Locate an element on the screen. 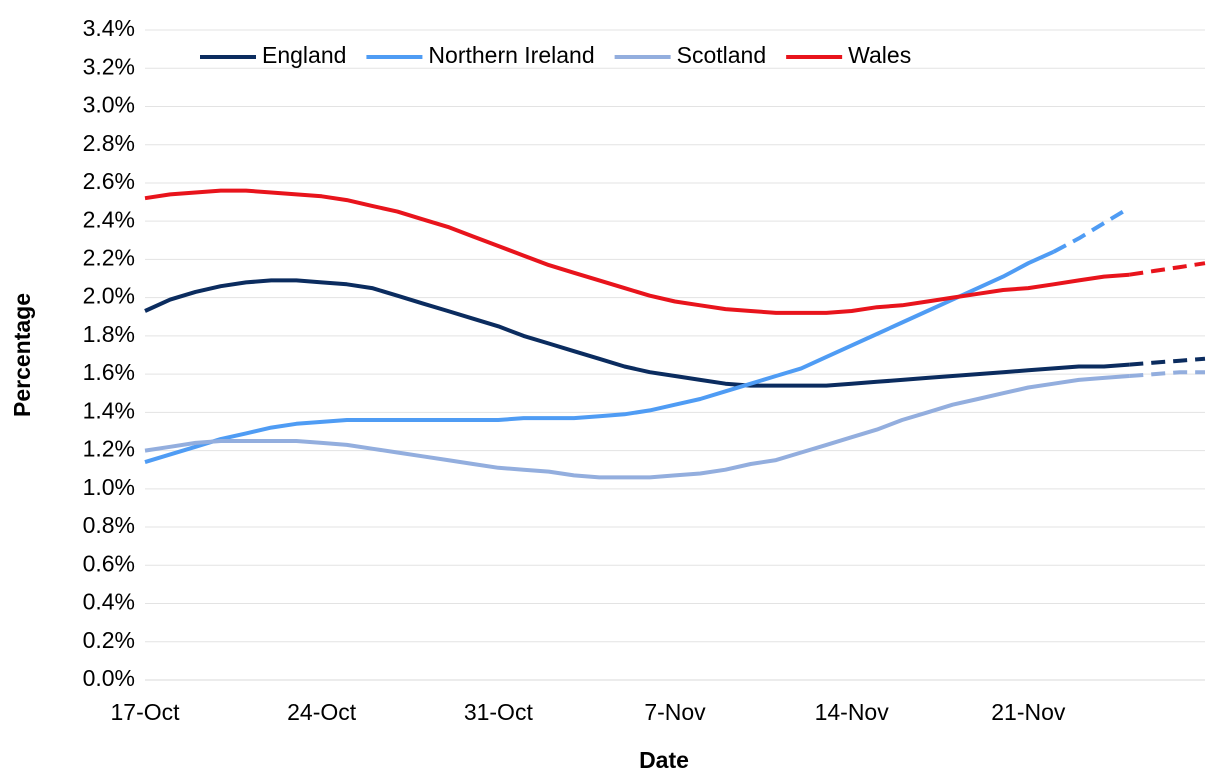 The width and height of the screenshot is (1209, 773). x-tick-label: 31-Oct is located at coordinates (499, 712).